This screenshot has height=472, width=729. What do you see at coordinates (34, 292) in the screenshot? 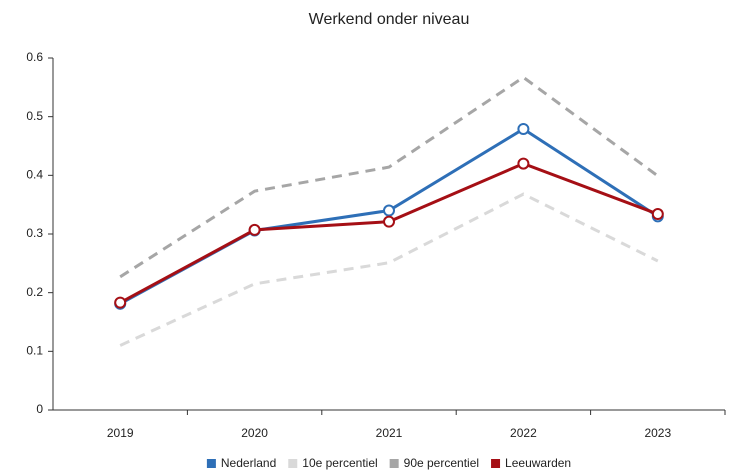
I see `y-tick-label: 0.2` at bounding box center [34, 292].